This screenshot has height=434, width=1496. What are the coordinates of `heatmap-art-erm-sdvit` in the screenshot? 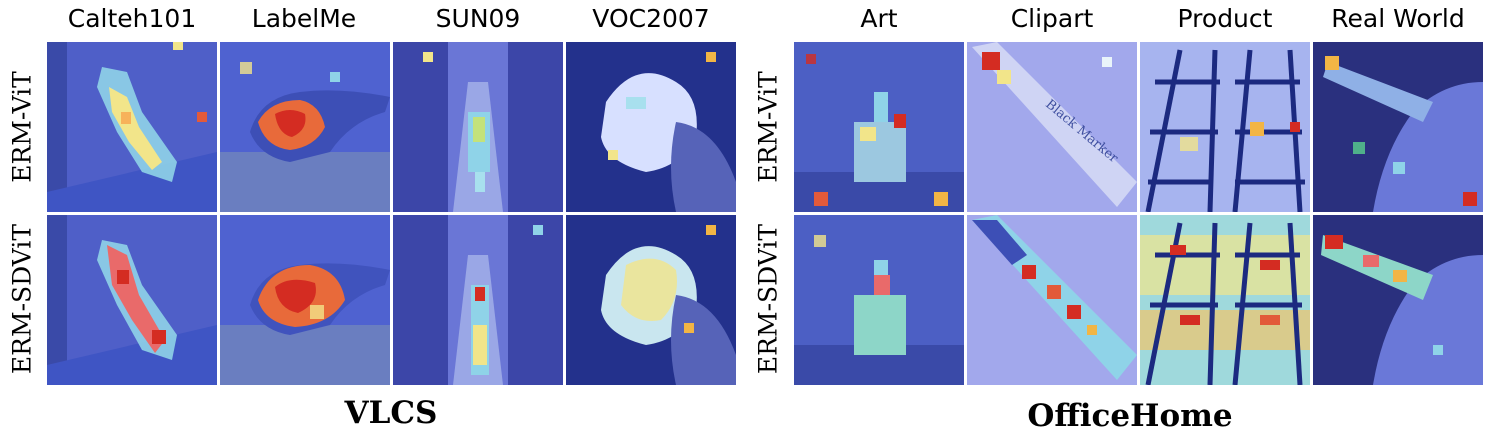 It's located at (879, 300).